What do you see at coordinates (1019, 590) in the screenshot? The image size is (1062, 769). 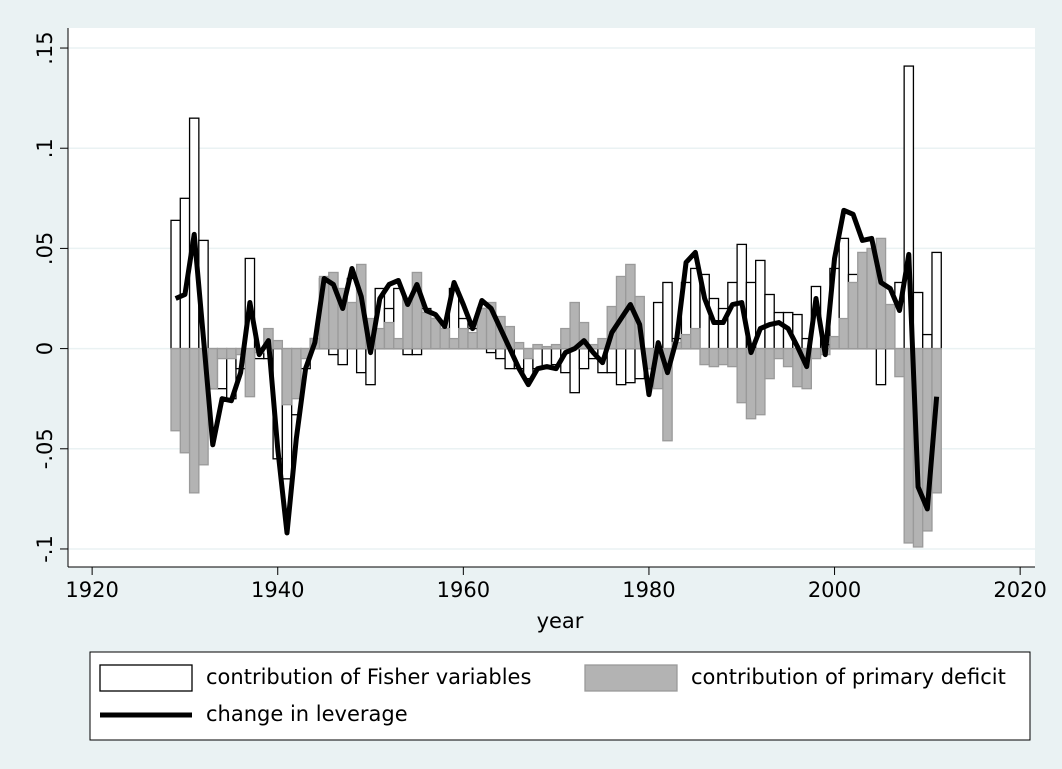 I see `x-tick-label: 2020` at bounding box center [1019, 590].